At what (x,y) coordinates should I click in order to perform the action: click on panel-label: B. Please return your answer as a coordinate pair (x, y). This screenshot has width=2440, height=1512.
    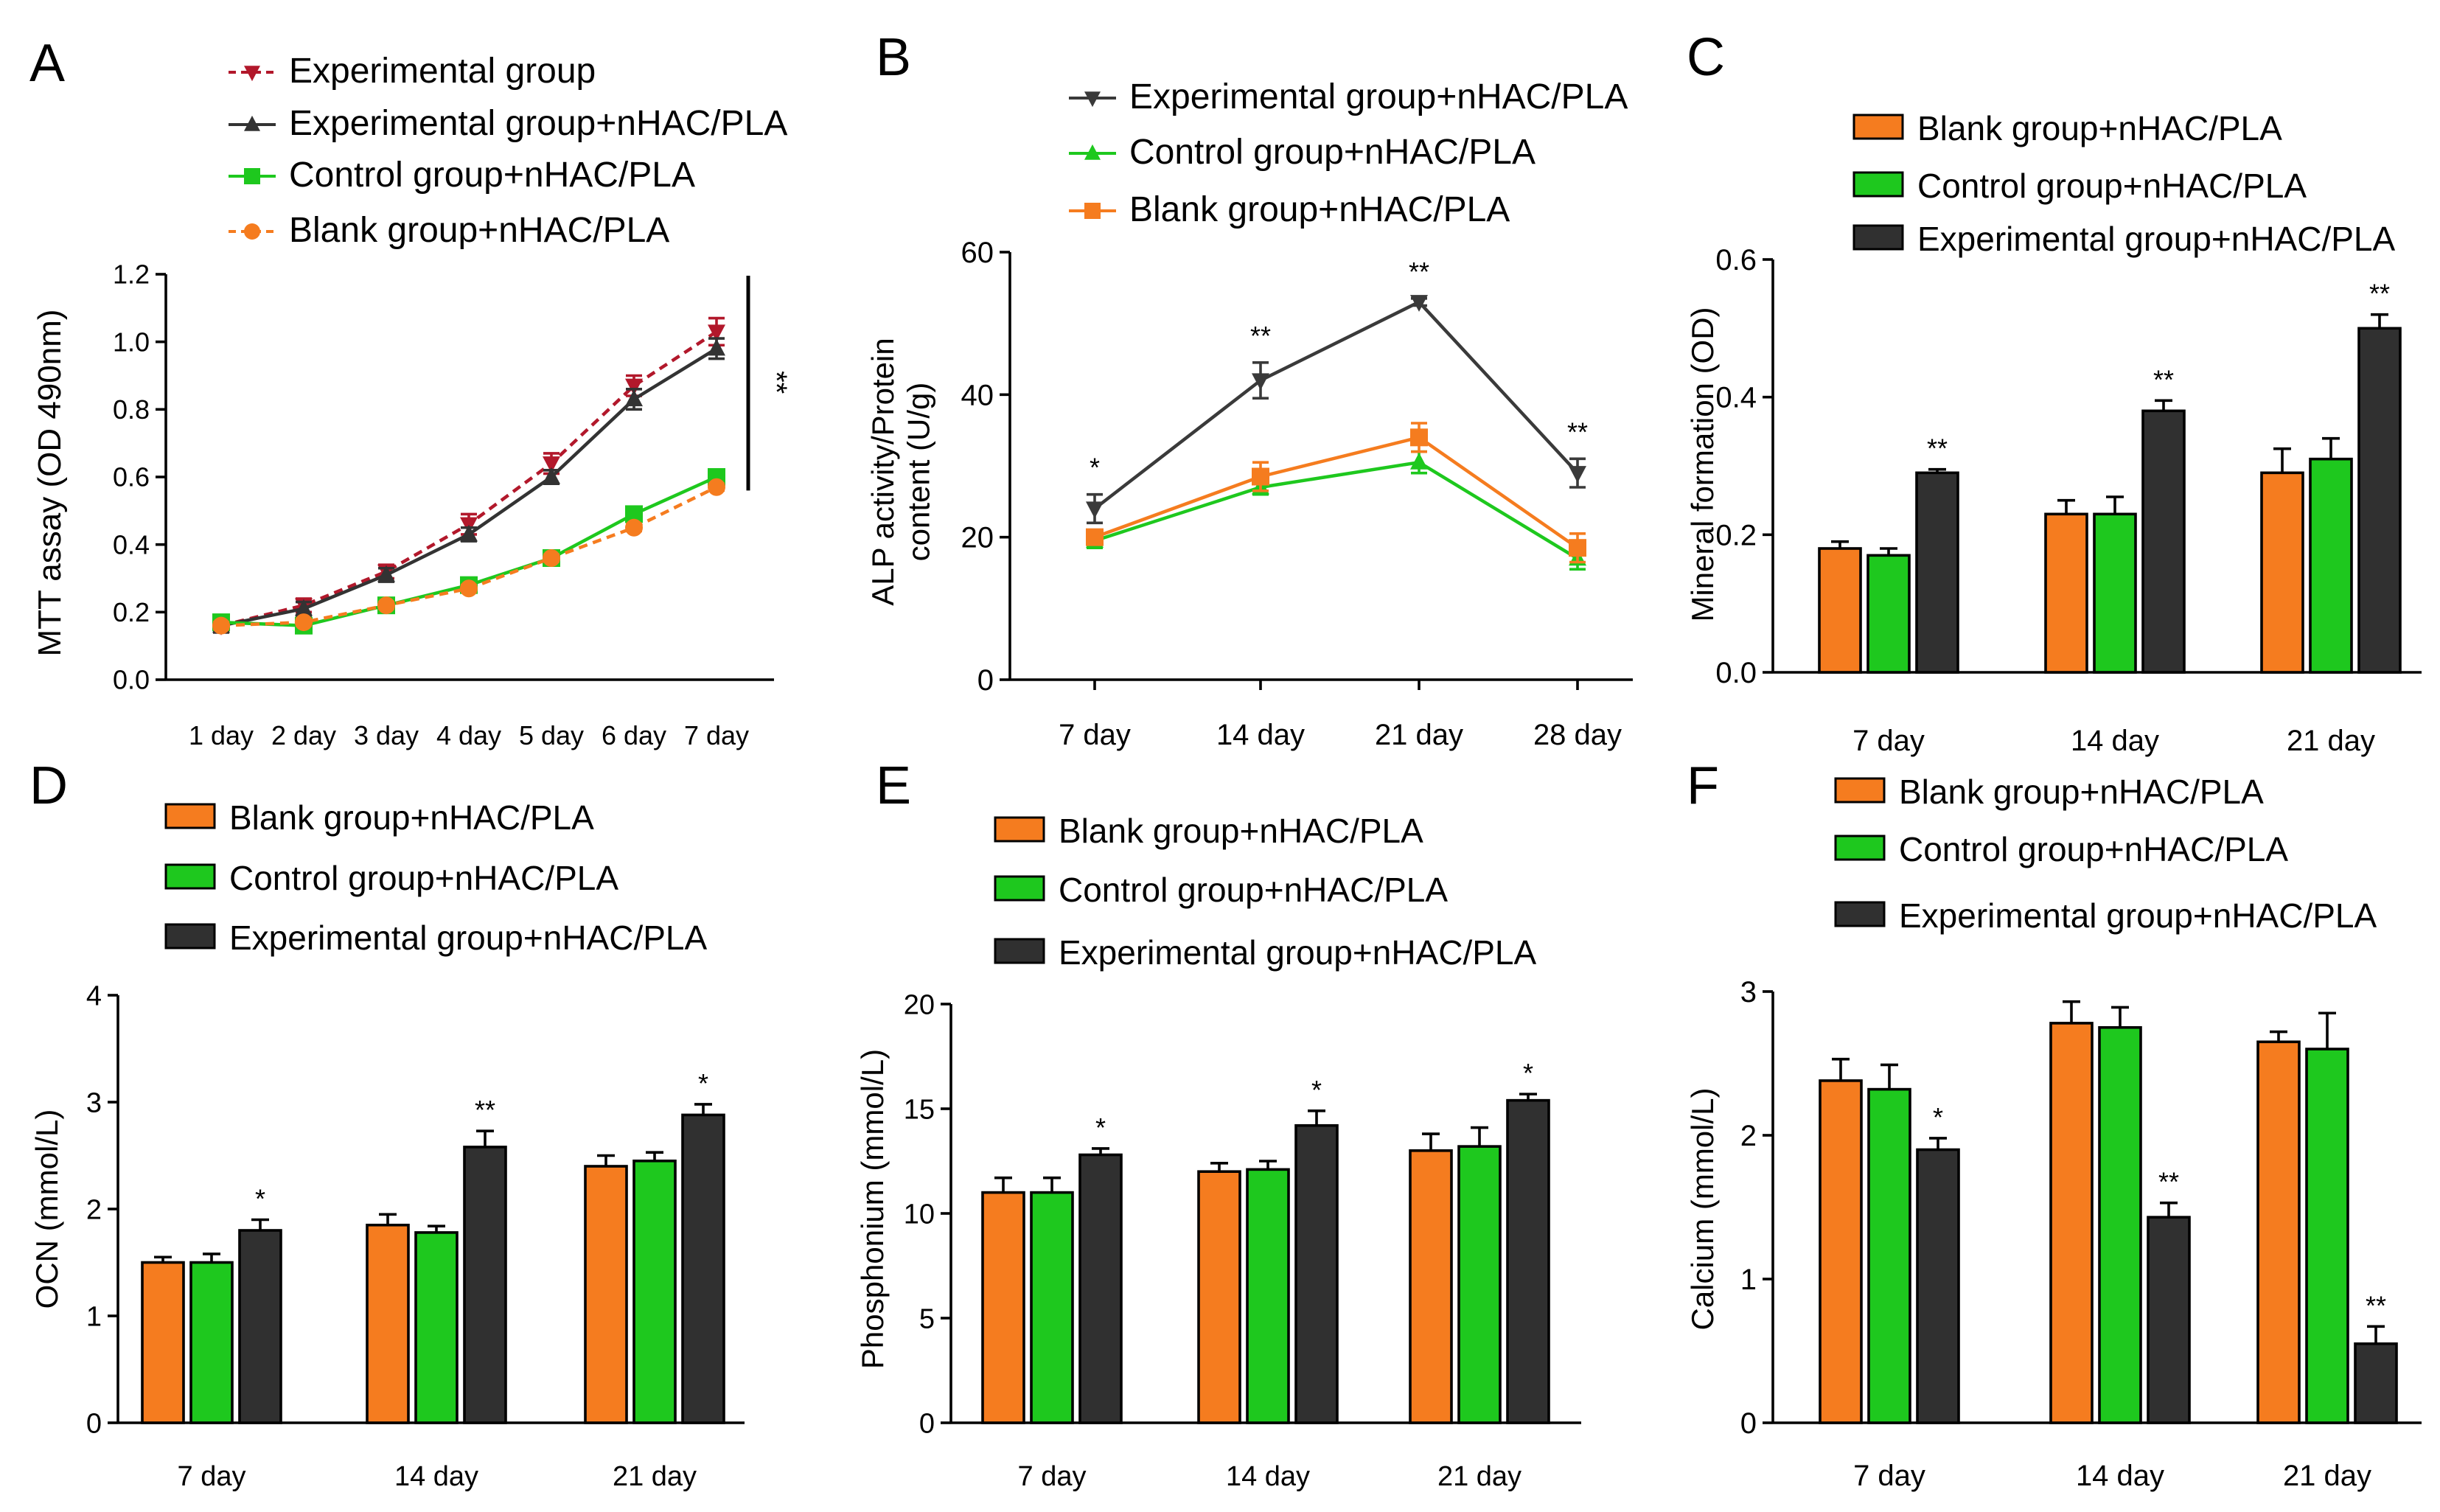
    Looking at the image, I should click on (893, 57).